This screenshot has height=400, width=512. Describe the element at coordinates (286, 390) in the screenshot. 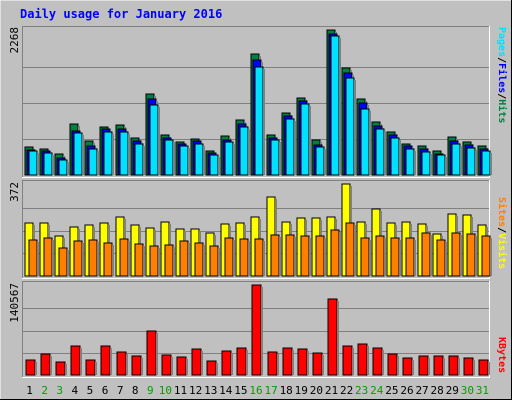

I see `day-label: 18` at that location.